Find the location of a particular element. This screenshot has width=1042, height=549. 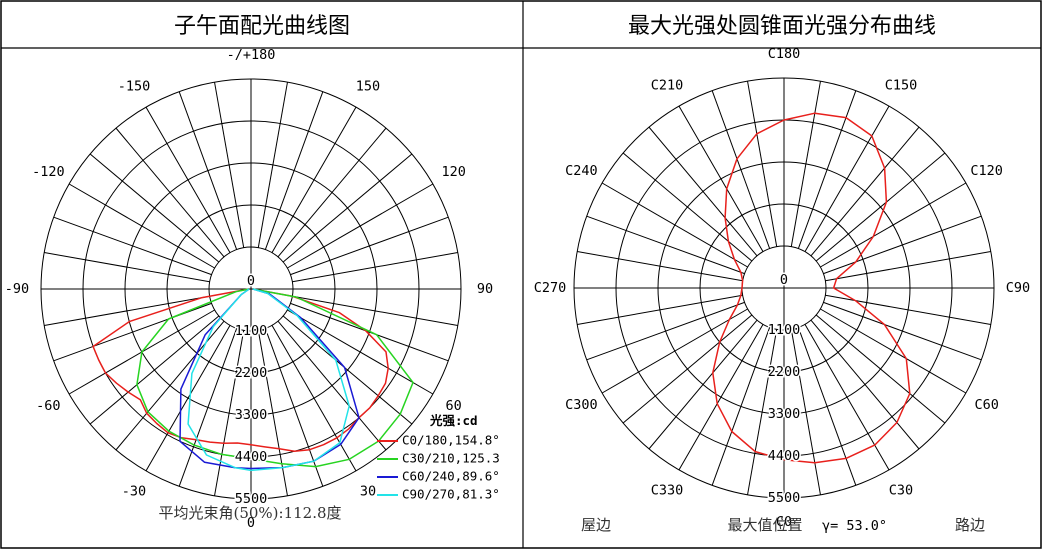

beam-angle-footer: 平均光束角(50%):112.8度 is located at coordinates (249, 513).